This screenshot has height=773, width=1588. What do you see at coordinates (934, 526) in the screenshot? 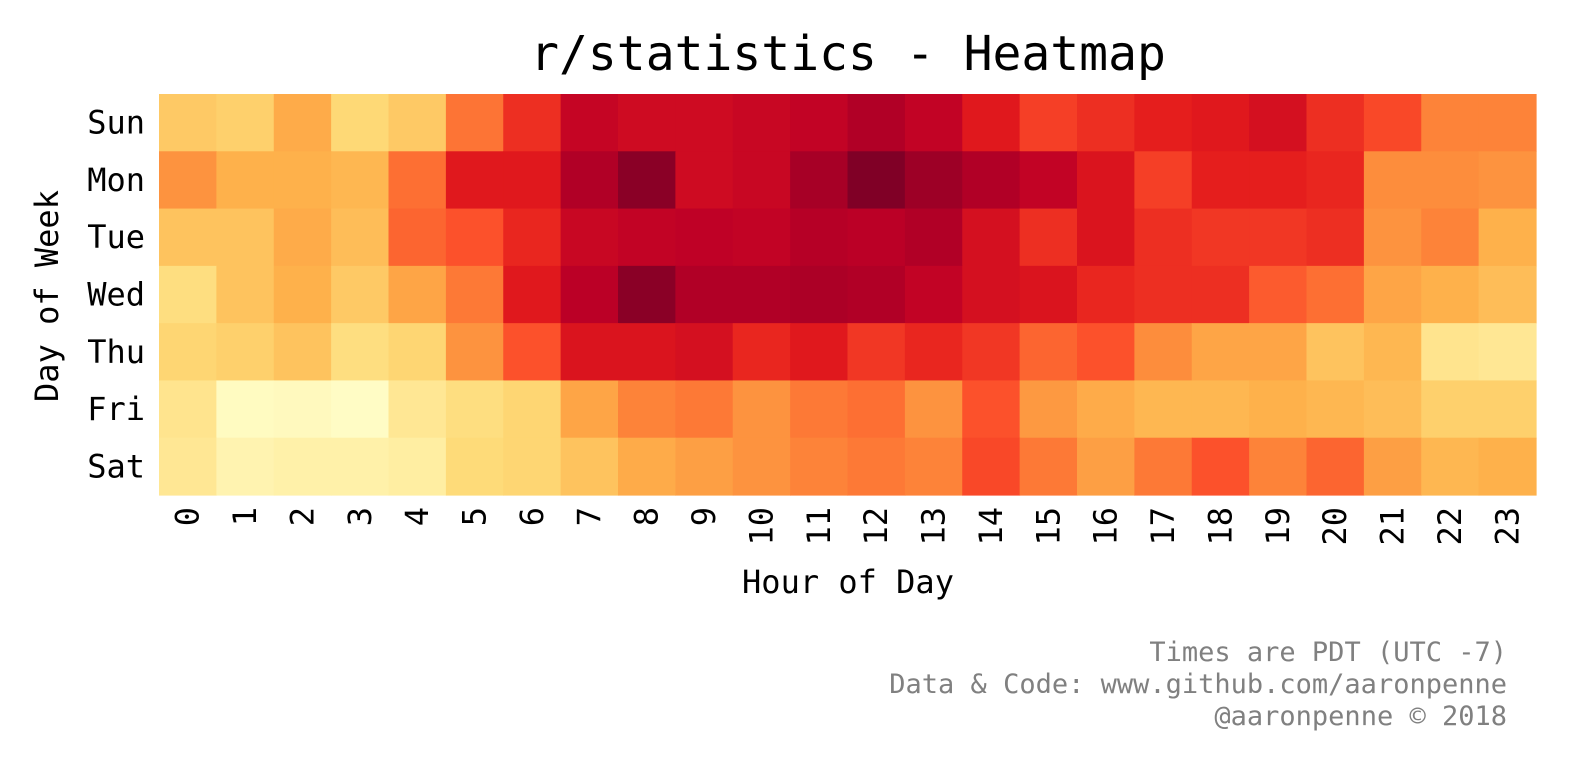
I see `x-tick-label-13: 13` at bounding box center [934, 526].